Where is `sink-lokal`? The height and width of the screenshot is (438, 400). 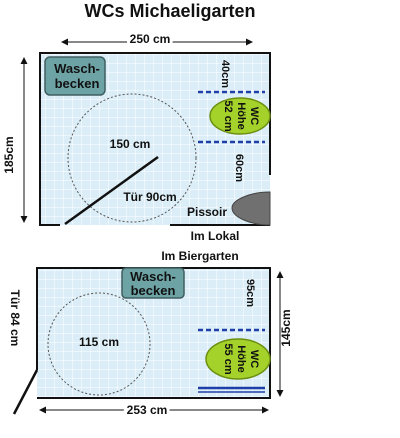
sink-lokal is located at coordinates (75, 76).